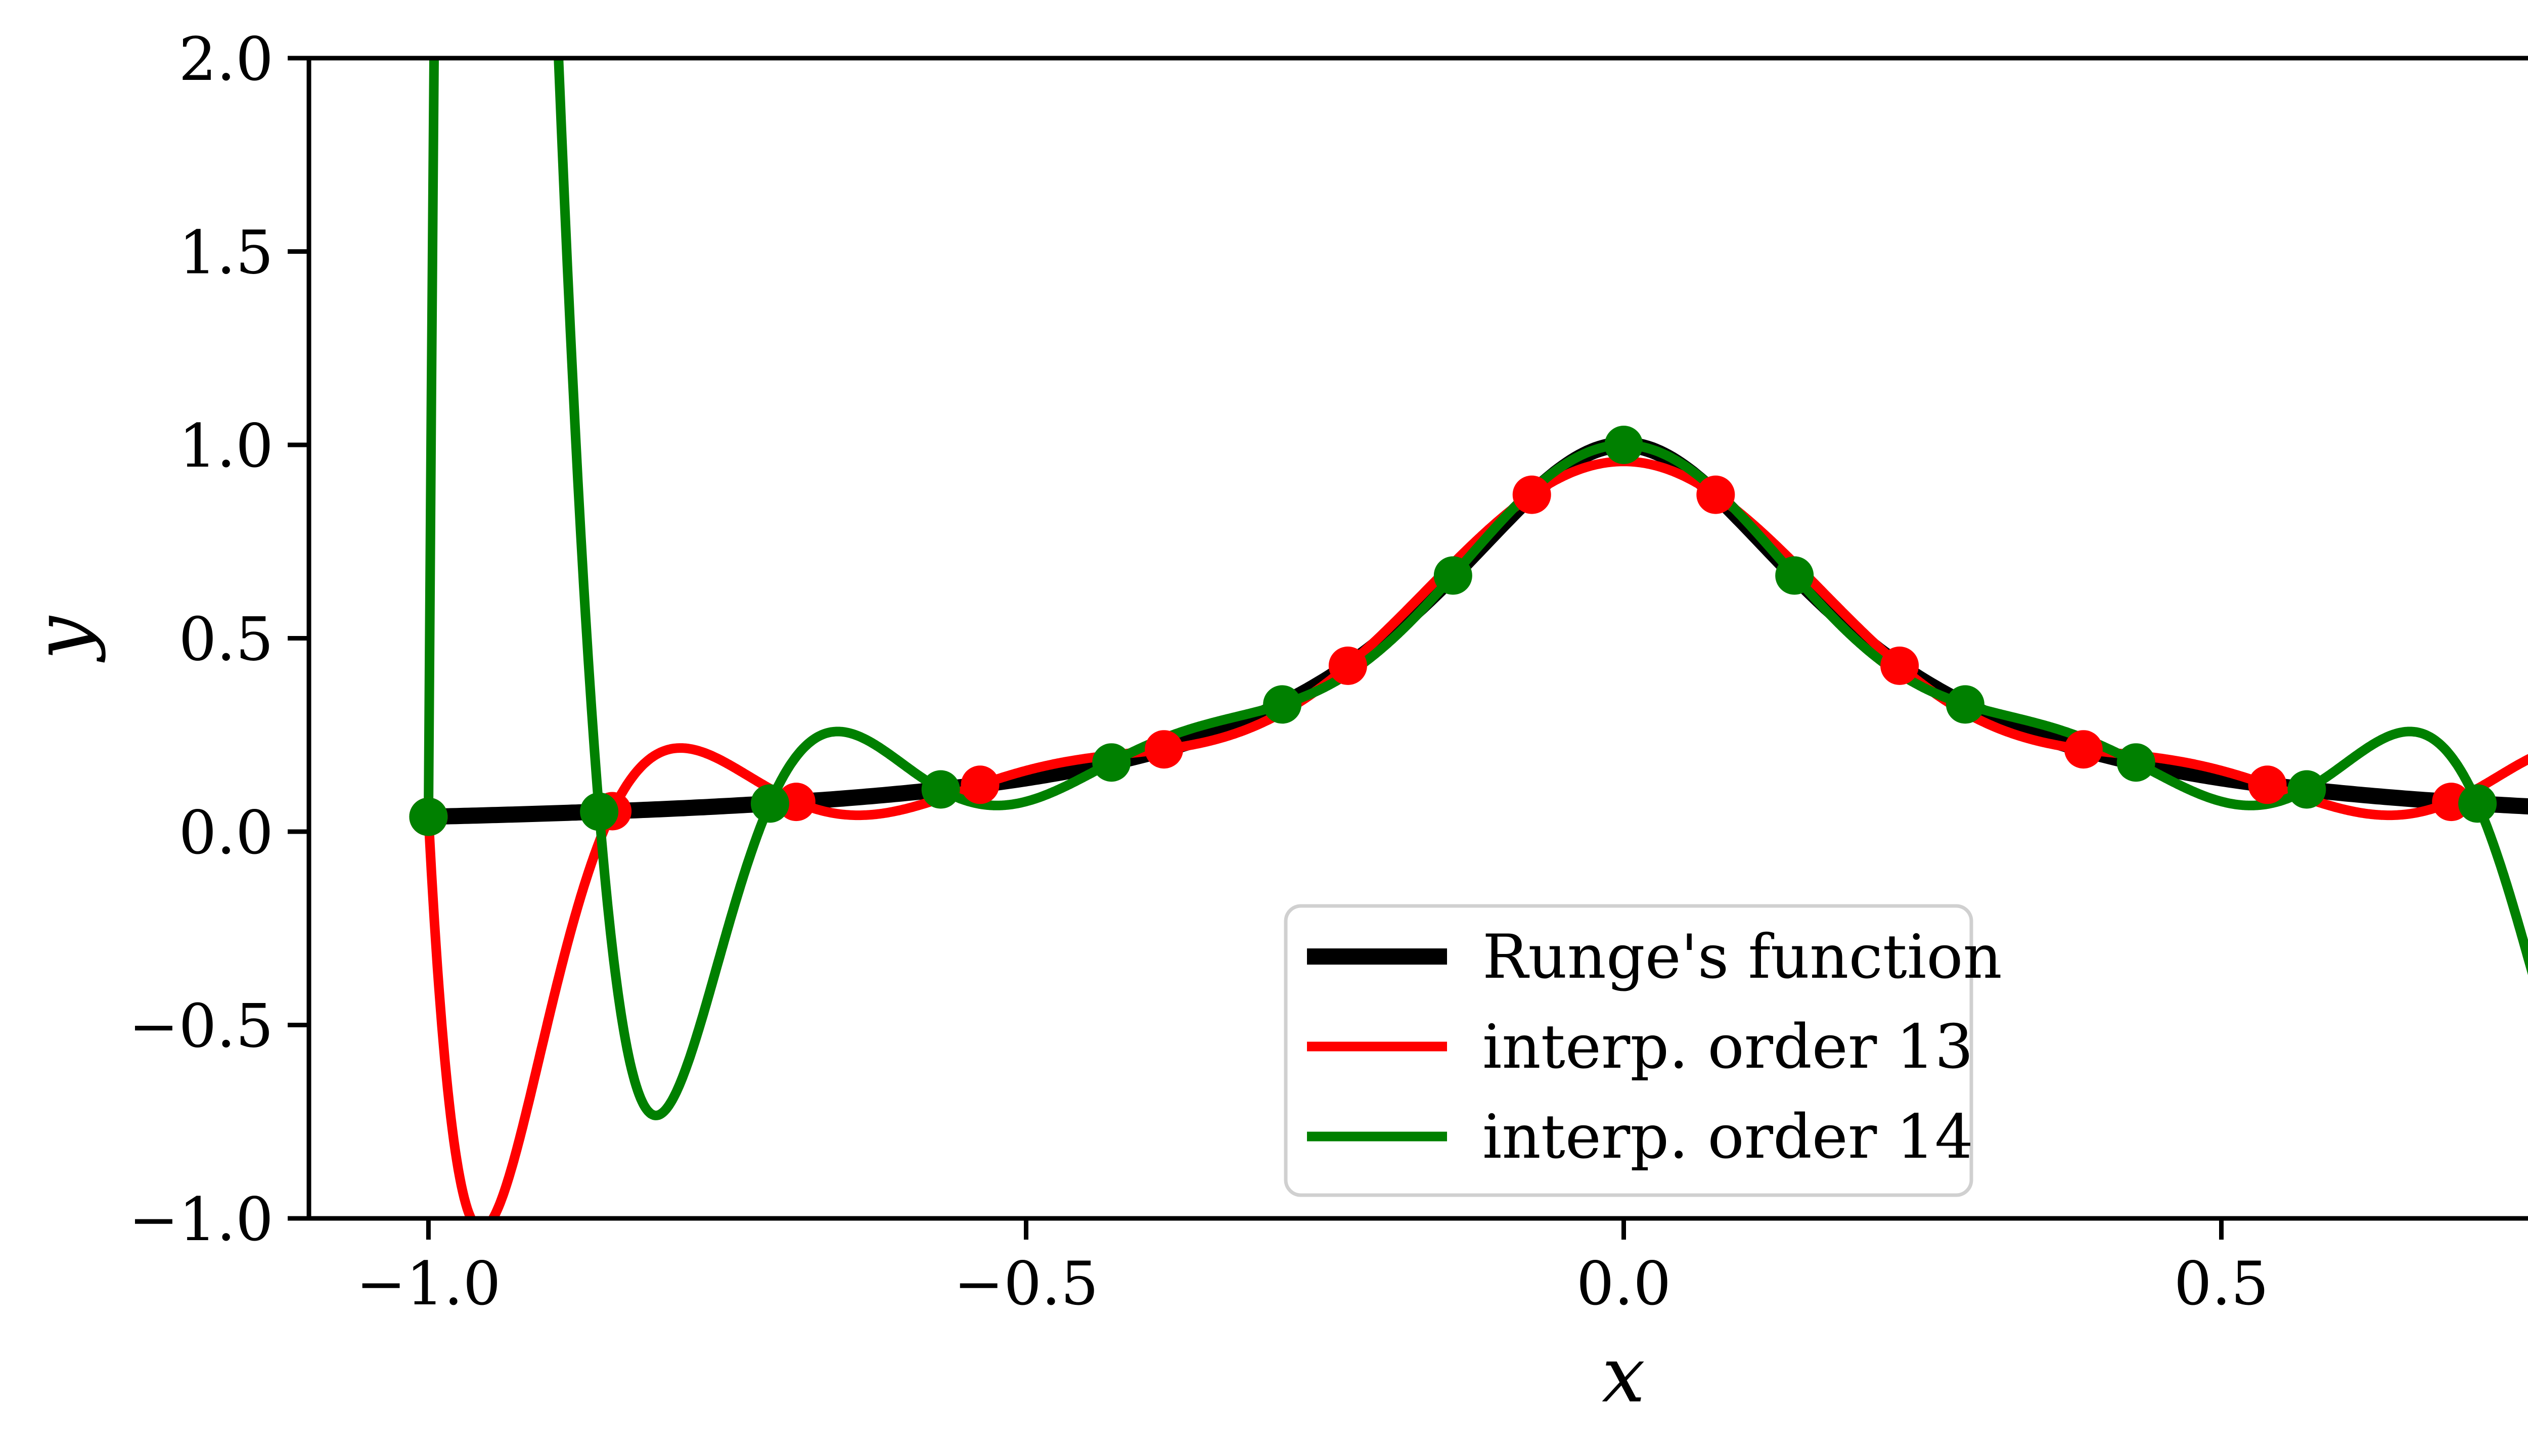  I want to click on y-tick-label: 2.0, so click(226, 59).